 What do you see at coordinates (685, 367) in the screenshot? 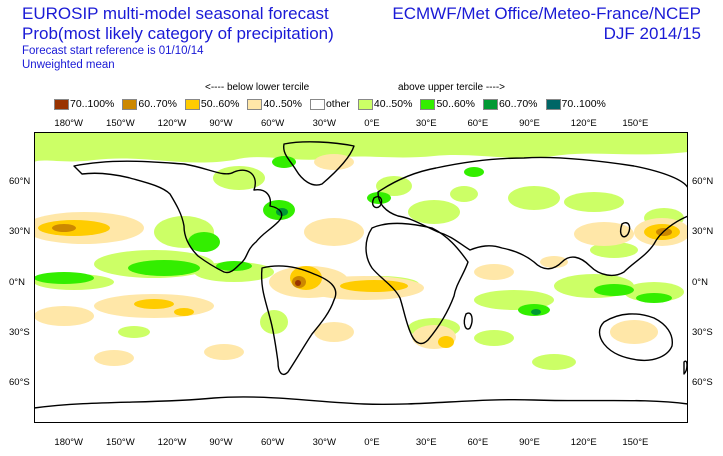
I see `new-zealand-coast` at bounding box center [685, 367].